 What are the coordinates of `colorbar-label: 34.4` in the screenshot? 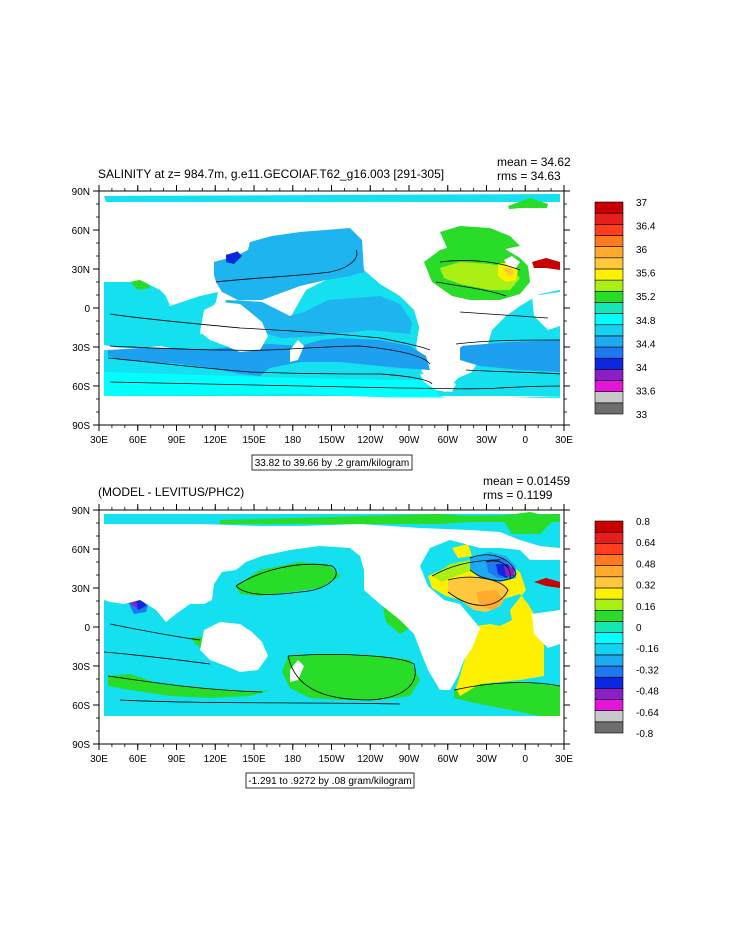 It's located at (646, 344).